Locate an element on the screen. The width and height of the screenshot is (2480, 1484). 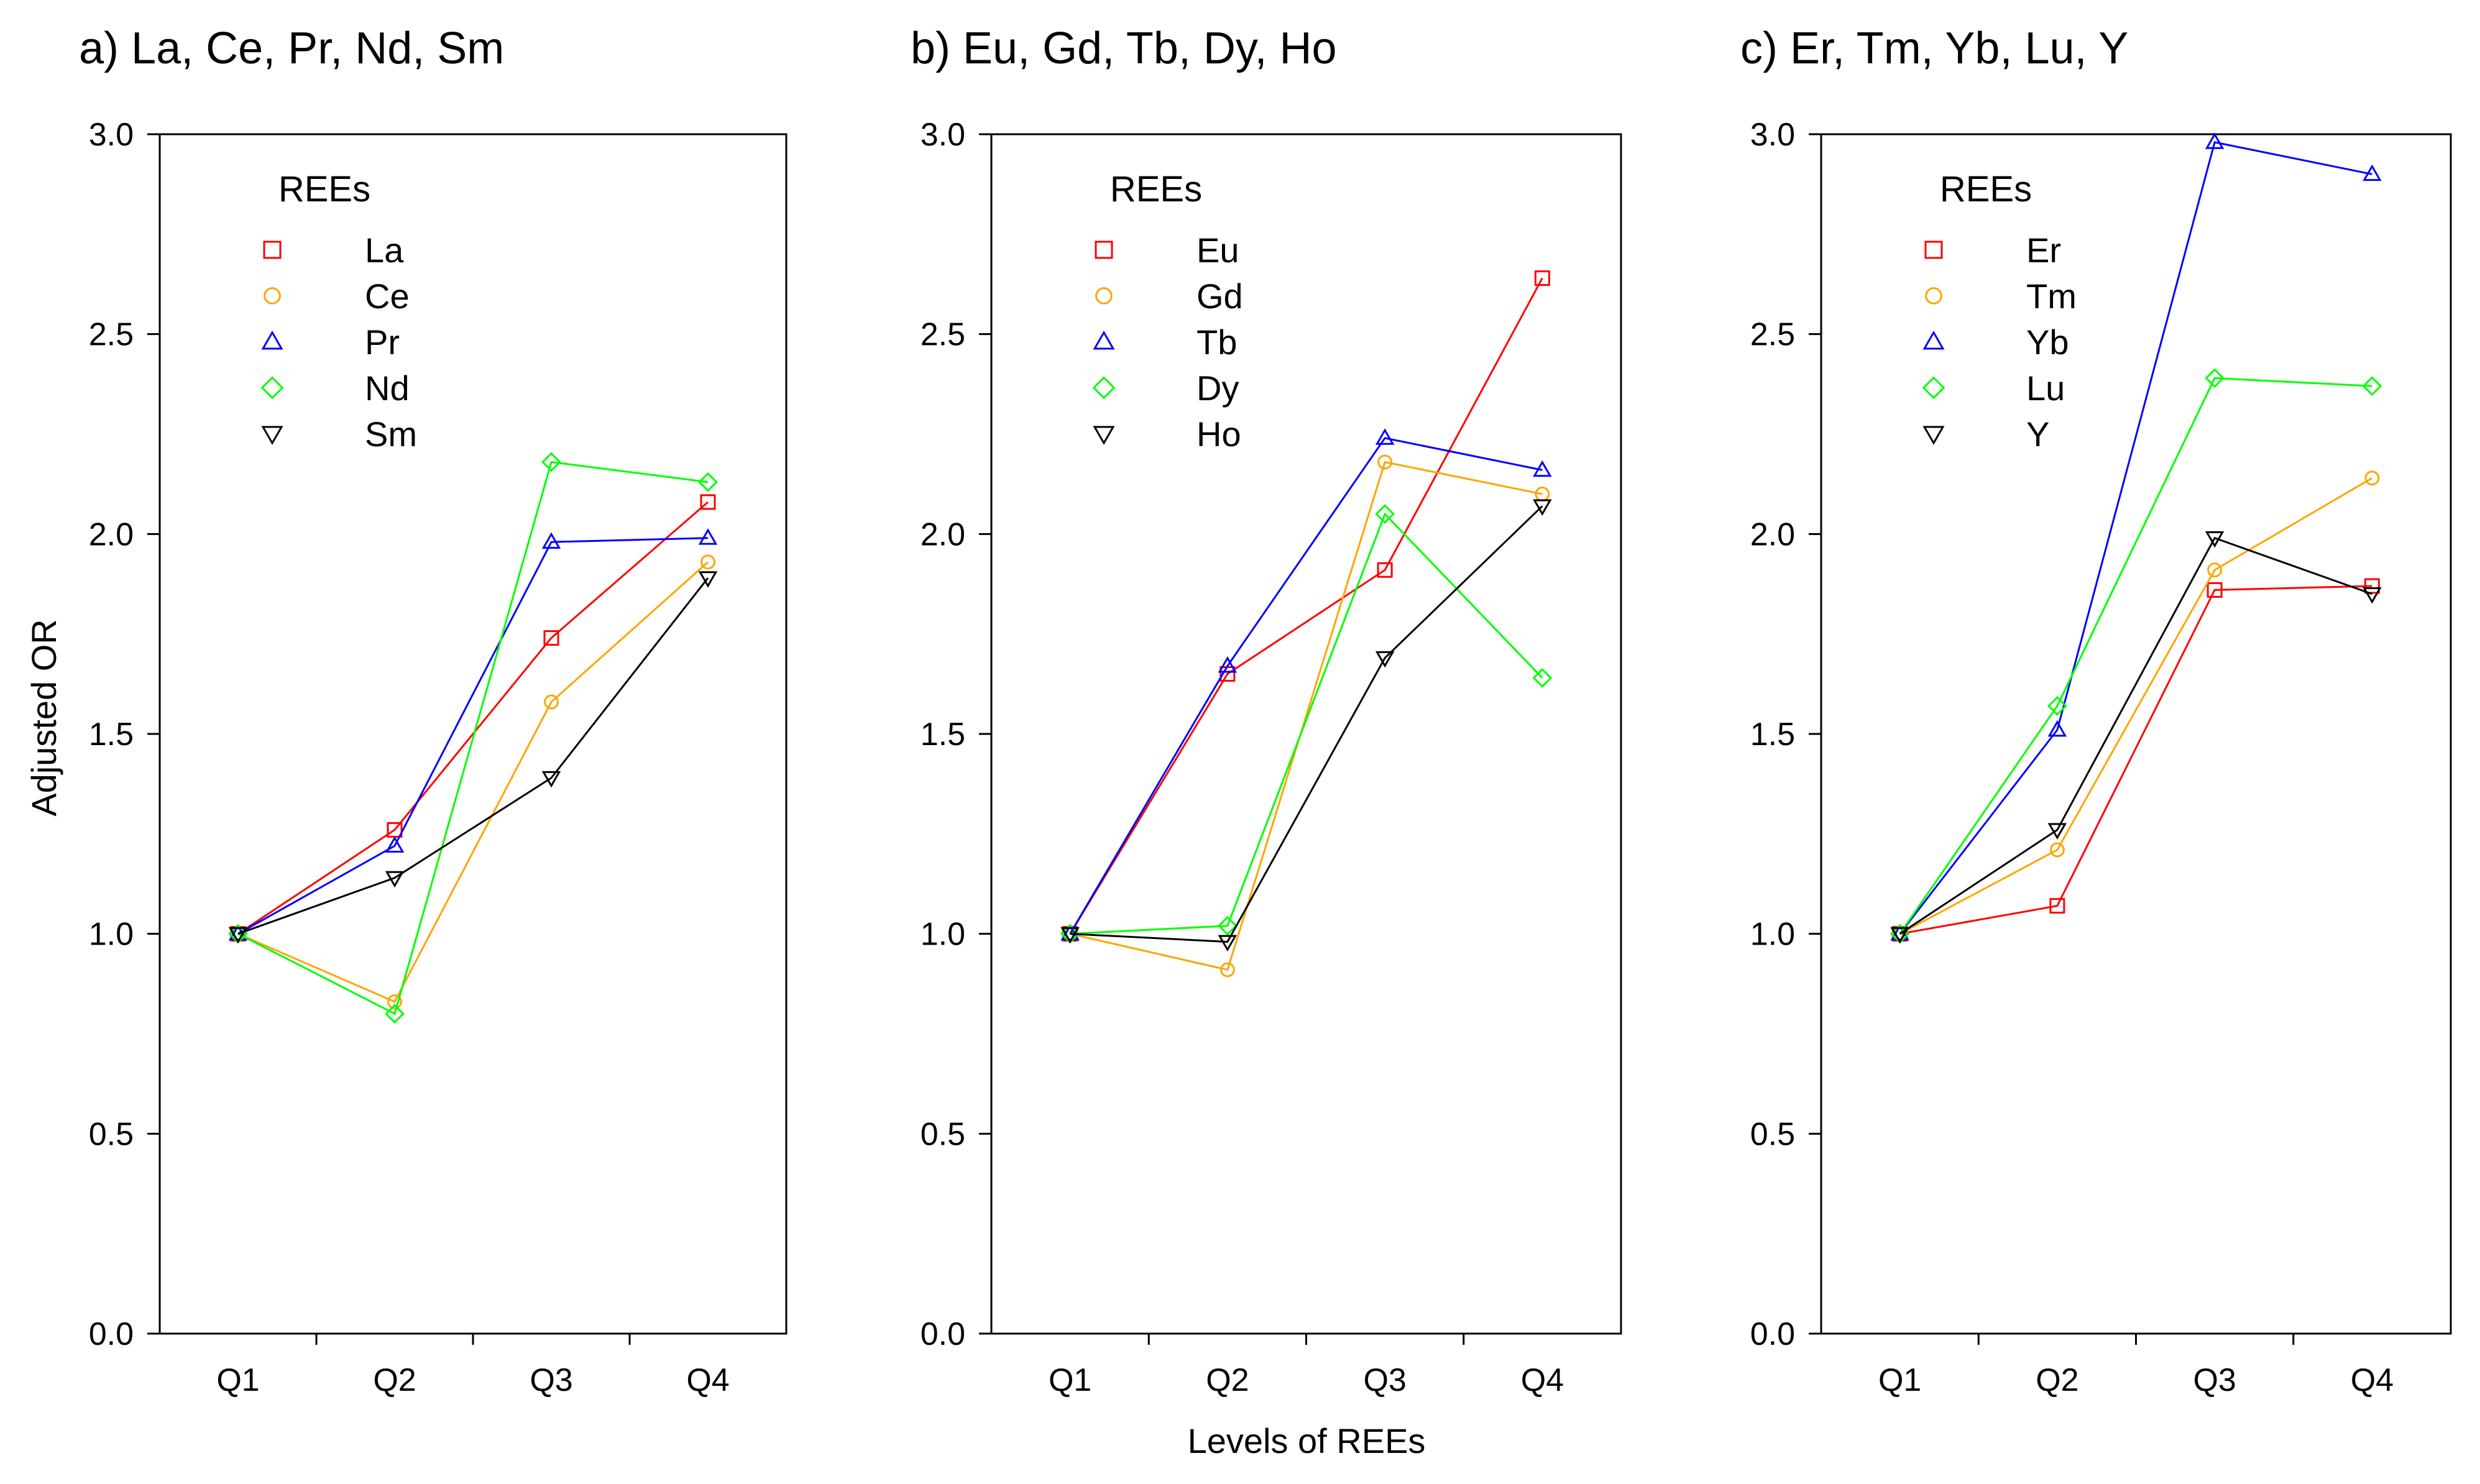
series-y is located at coordinates (2136, 737).